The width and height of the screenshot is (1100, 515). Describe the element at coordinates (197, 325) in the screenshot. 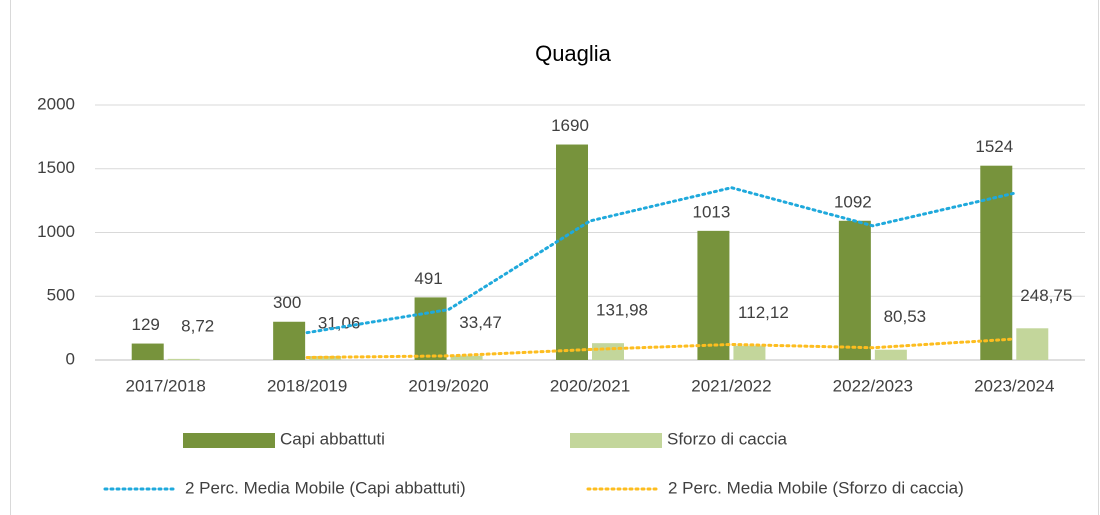

I see `data-label: 8,72` at that location.